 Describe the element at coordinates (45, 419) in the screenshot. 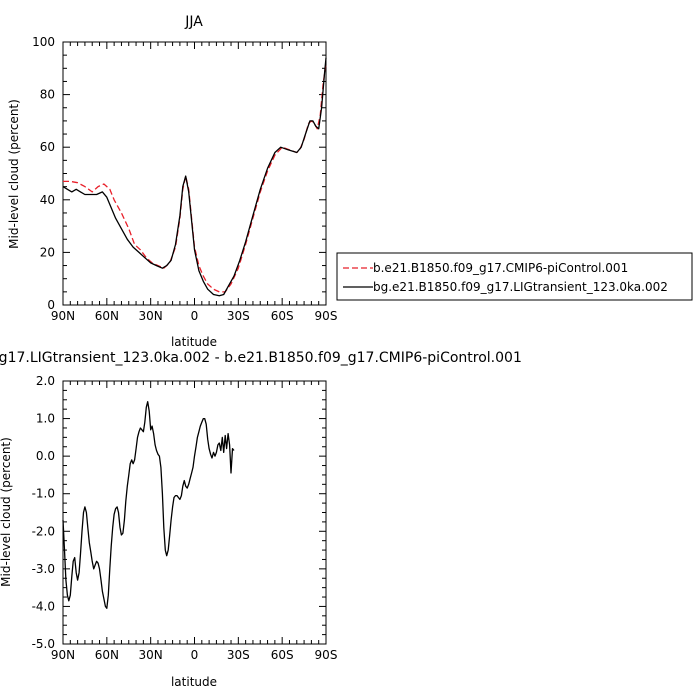

I see `y-tick-label: 1.0` at that location.